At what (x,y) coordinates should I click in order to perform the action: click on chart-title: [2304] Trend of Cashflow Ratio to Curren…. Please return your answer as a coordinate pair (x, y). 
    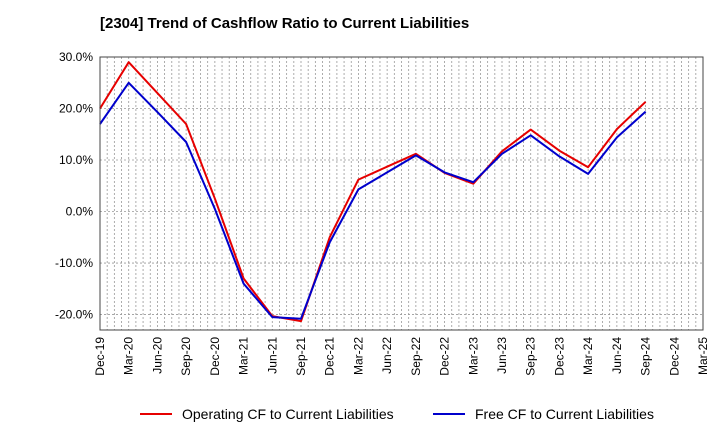
    Looking at the image, I should click on (285, 23).